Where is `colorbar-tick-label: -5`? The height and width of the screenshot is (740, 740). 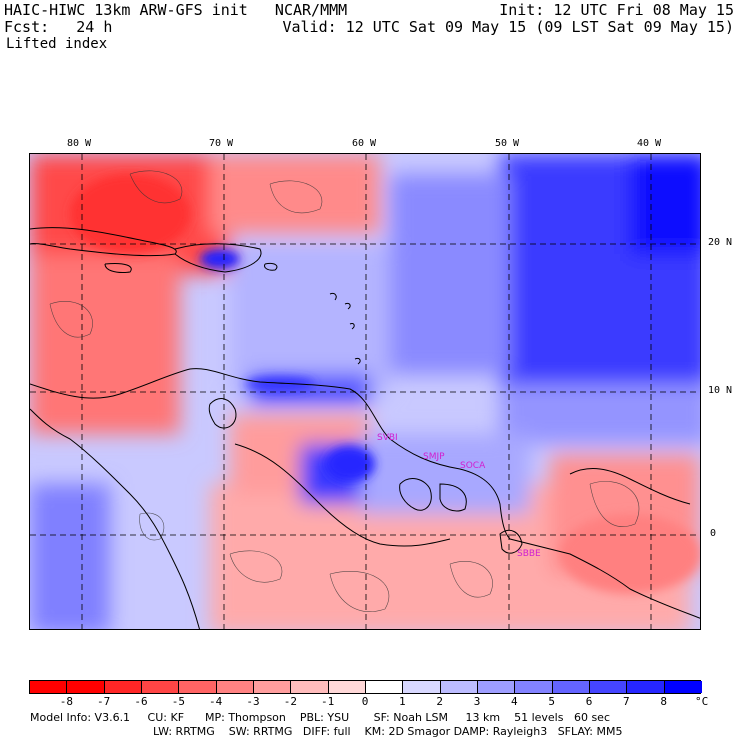
colorbar-tick-label: -5 is located at coordinates (178, 701).